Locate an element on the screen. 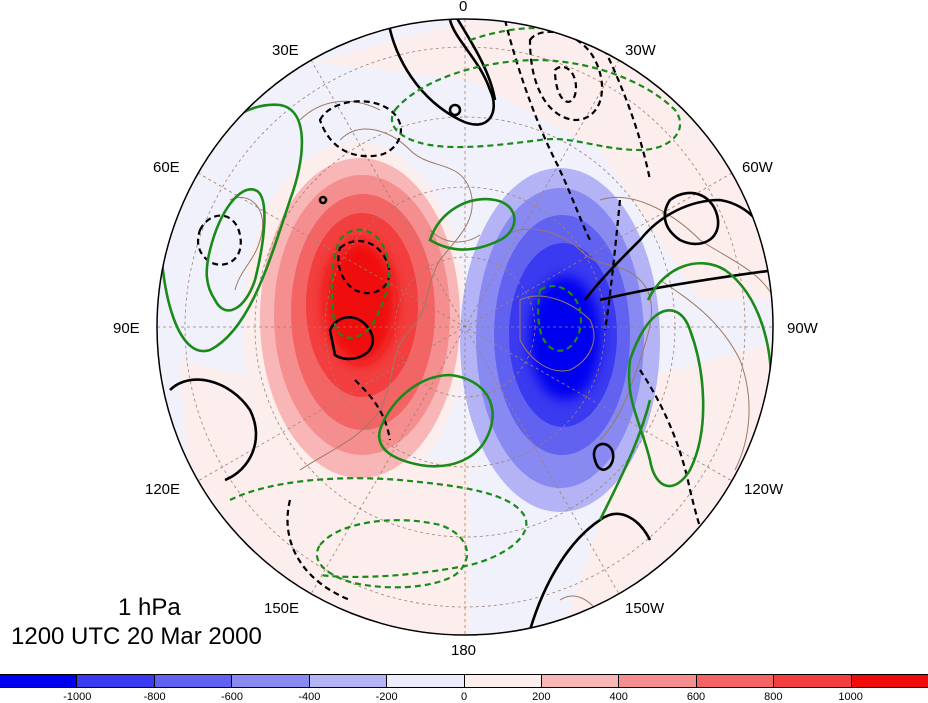 The width and height of the screenshot is (928, 703). longitude-label-180: 180 is located at coordinates (464, 650).